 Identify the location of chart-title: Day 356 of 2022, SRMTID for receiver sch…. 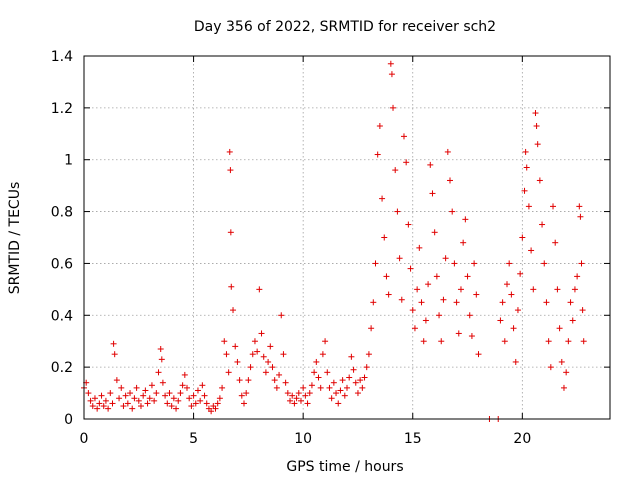
(345, 27).